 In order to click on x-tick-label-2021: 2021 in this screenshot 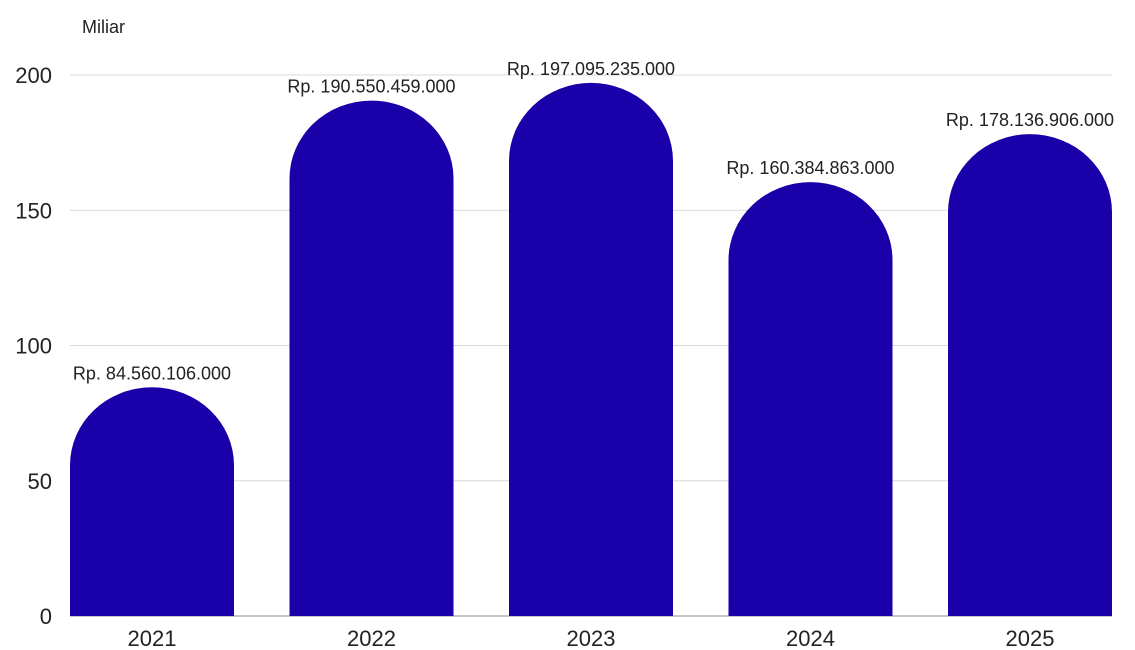, I will do `click(152, 638)`.